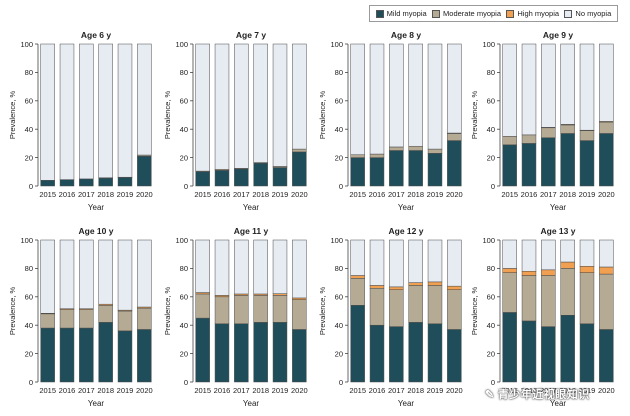 The image size is (630, 416). I want to click on x-axis-label: Year, so click(251, 403).